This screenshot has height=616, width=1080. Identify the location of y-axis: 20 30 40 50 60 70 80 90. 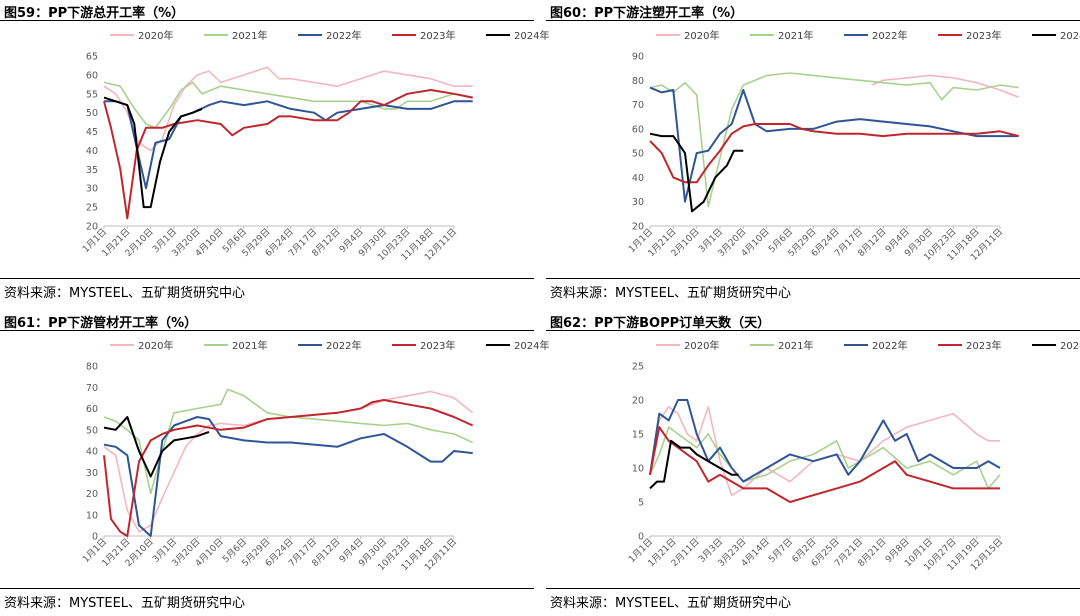
(638, 142).